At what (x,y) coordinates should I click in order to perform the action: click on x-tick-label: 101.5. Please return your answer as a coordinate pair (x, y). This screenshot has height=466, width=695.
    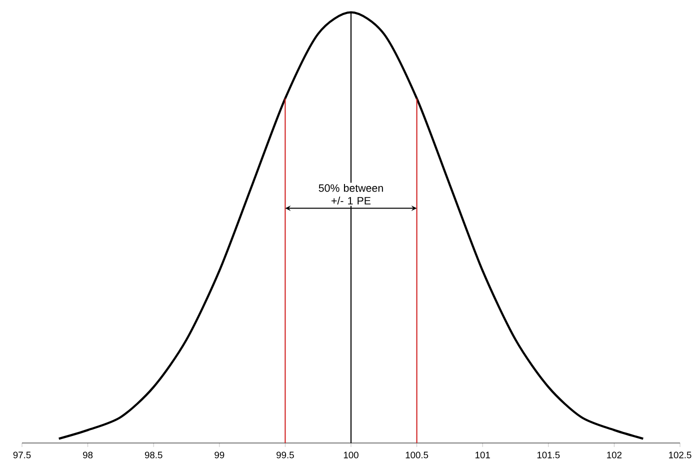
    Looking at the image, I should click on (548, 455).